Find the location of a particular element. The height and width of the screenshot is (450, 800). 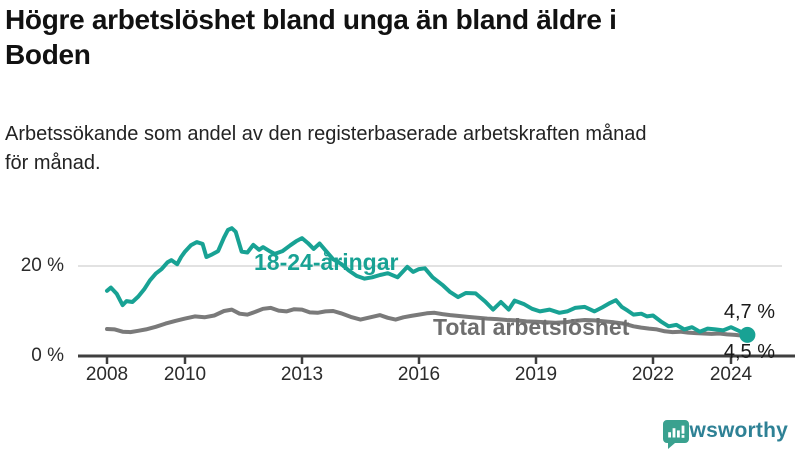

series-label-young: 18-24-åringar is located at coordinates (326, 262).